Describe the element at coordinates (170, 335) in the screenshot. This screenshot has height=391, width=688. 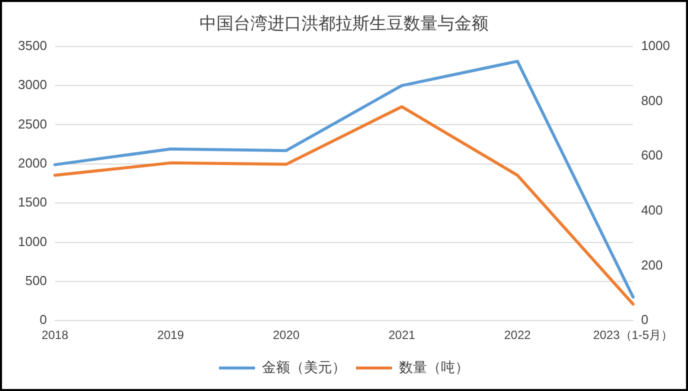
I see `x-tick-label: 2019` at that location.